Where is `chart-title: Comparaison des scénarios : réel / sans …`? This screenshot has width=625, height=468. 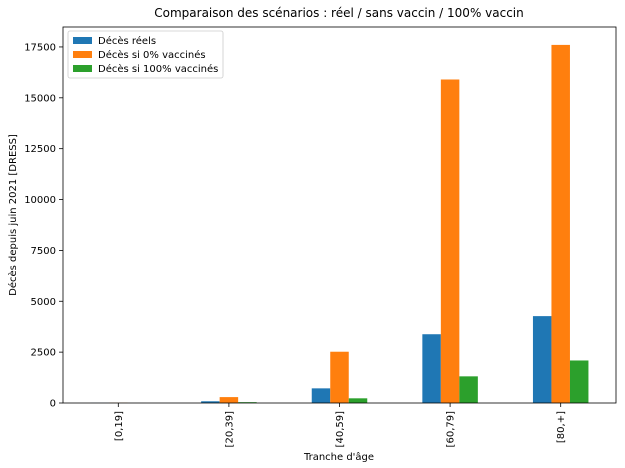
chart-title: Comparaison des scénarios : réel / sans … is located at coordinates (339, 13).